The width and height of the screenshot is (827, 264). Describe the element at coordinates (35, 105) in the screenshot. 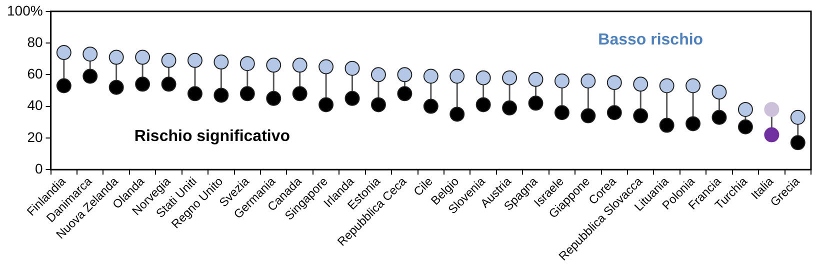

I see `y-tick-label: 40` at that location.